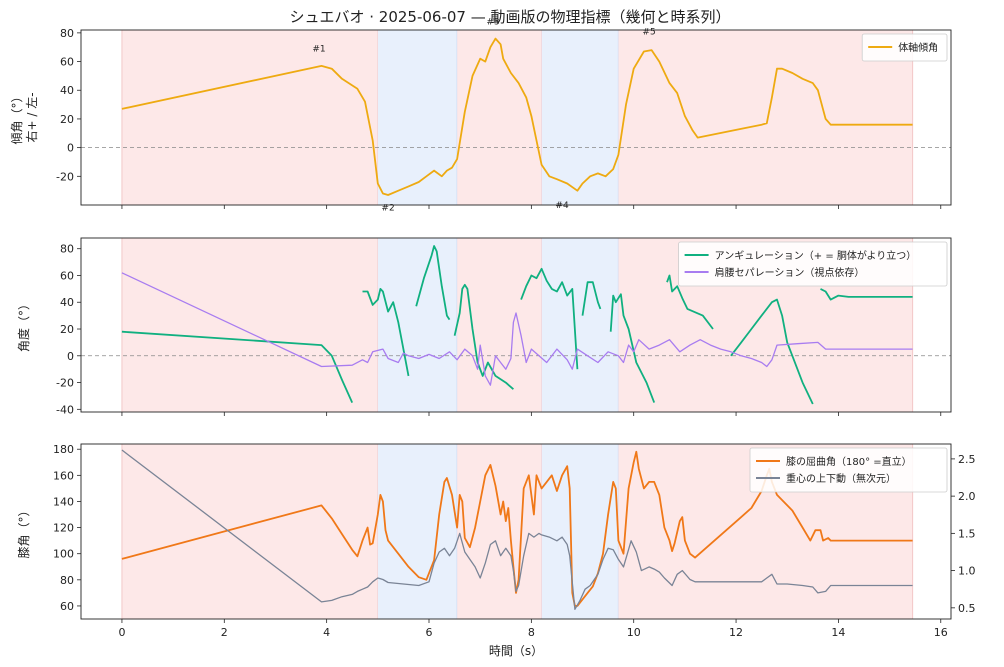 This screenshot has height=667, width=1004. Describe the element at coordinates (63, 528) in the screenshot. I see `y-tick-label: 120` at that location.